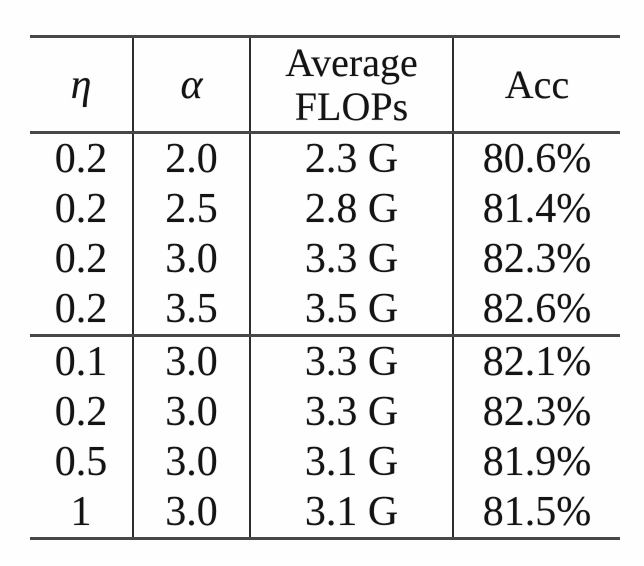 This screenshot has width=644, height=566. I want to click on cell-alpha: 2.5, so click(191, 209).